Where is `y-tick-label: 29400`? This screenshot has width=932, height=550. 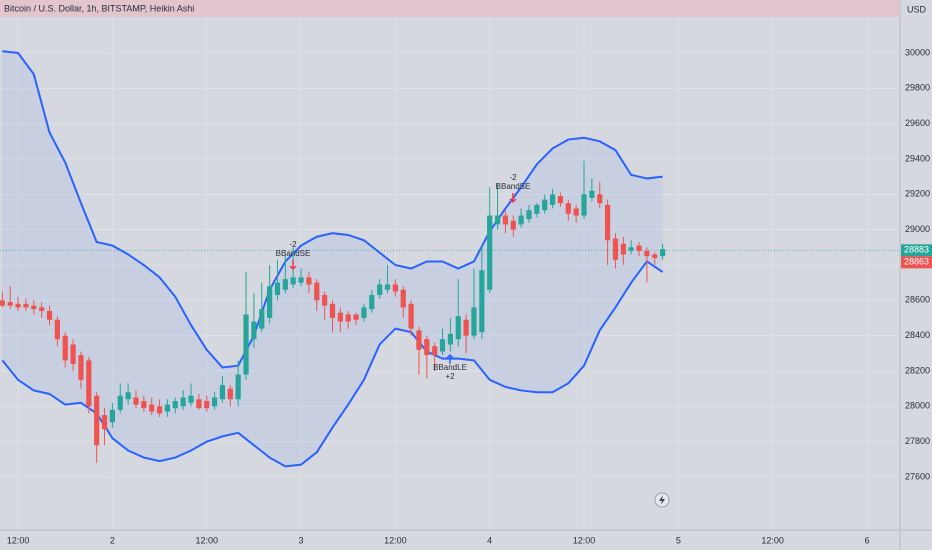 y-tick-label: 29400 is located at coordinates (917, 158).